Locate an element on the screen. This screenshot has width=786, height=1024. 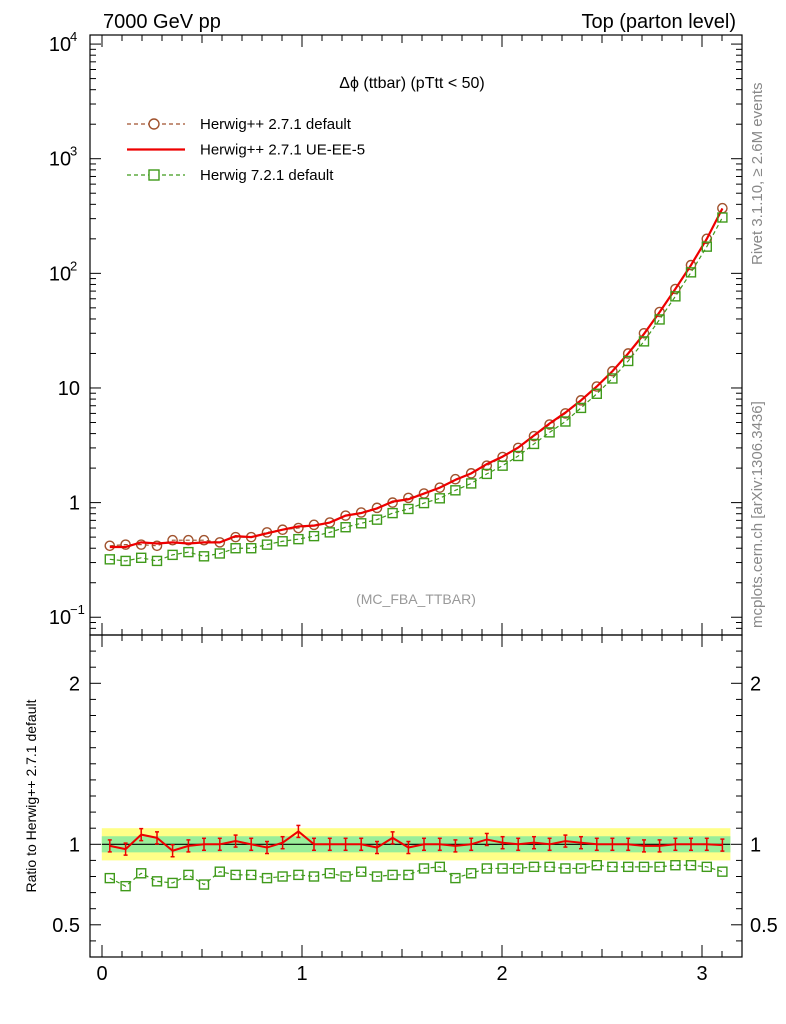
ratio-y-tick-label-left: 0.5 is located at coordinates (66, 926).